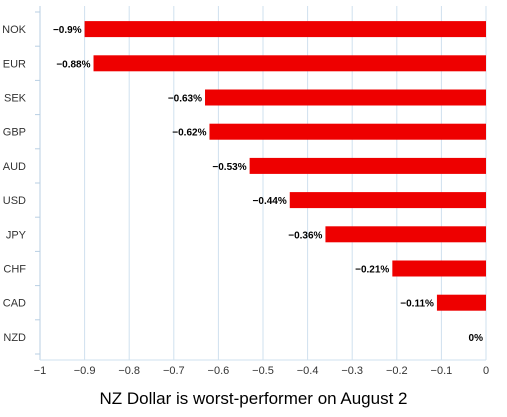 The width and height of the screenshot is (507, 417). I want to click on data-label: −0.44%, so click(270, 201).